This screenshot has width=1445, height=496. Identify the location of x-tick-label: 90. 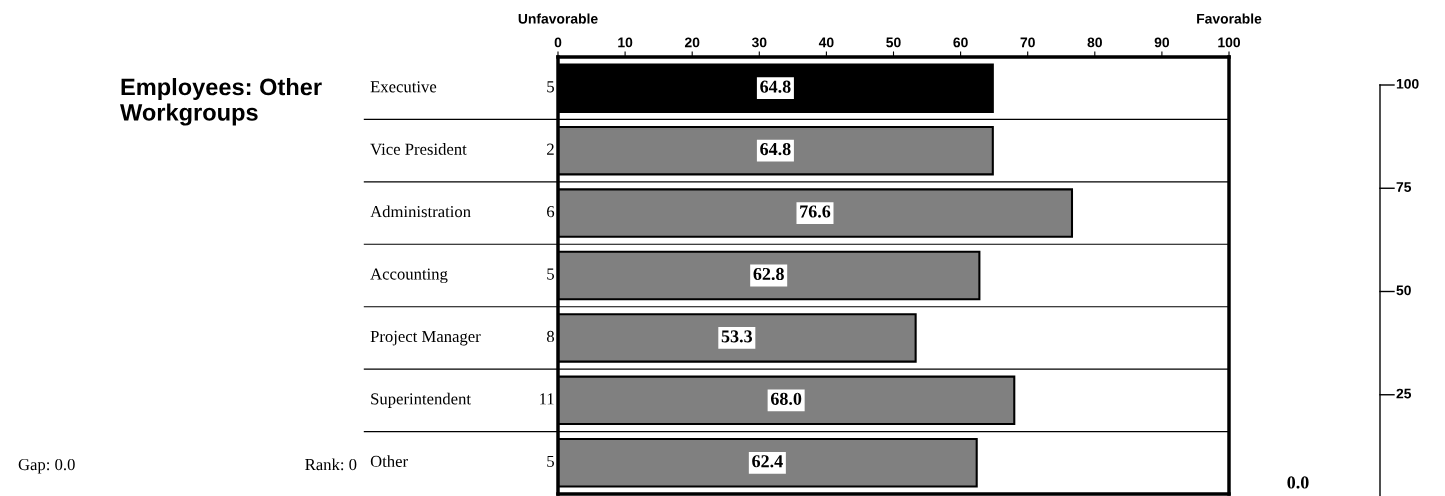
(1162, 42).